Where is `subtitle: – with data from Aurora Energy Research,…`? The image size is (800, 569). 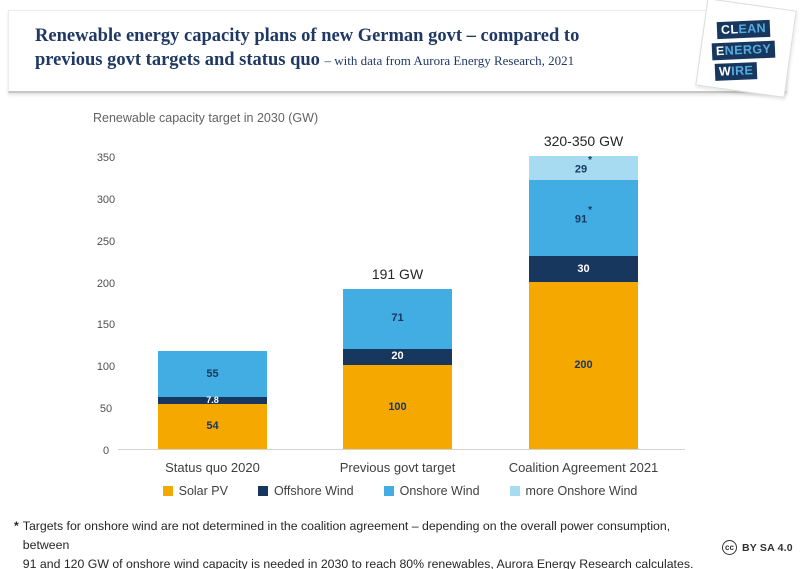 subtitle: – with data from Aurora Energy Research,… is located at coordinates (449, 60).